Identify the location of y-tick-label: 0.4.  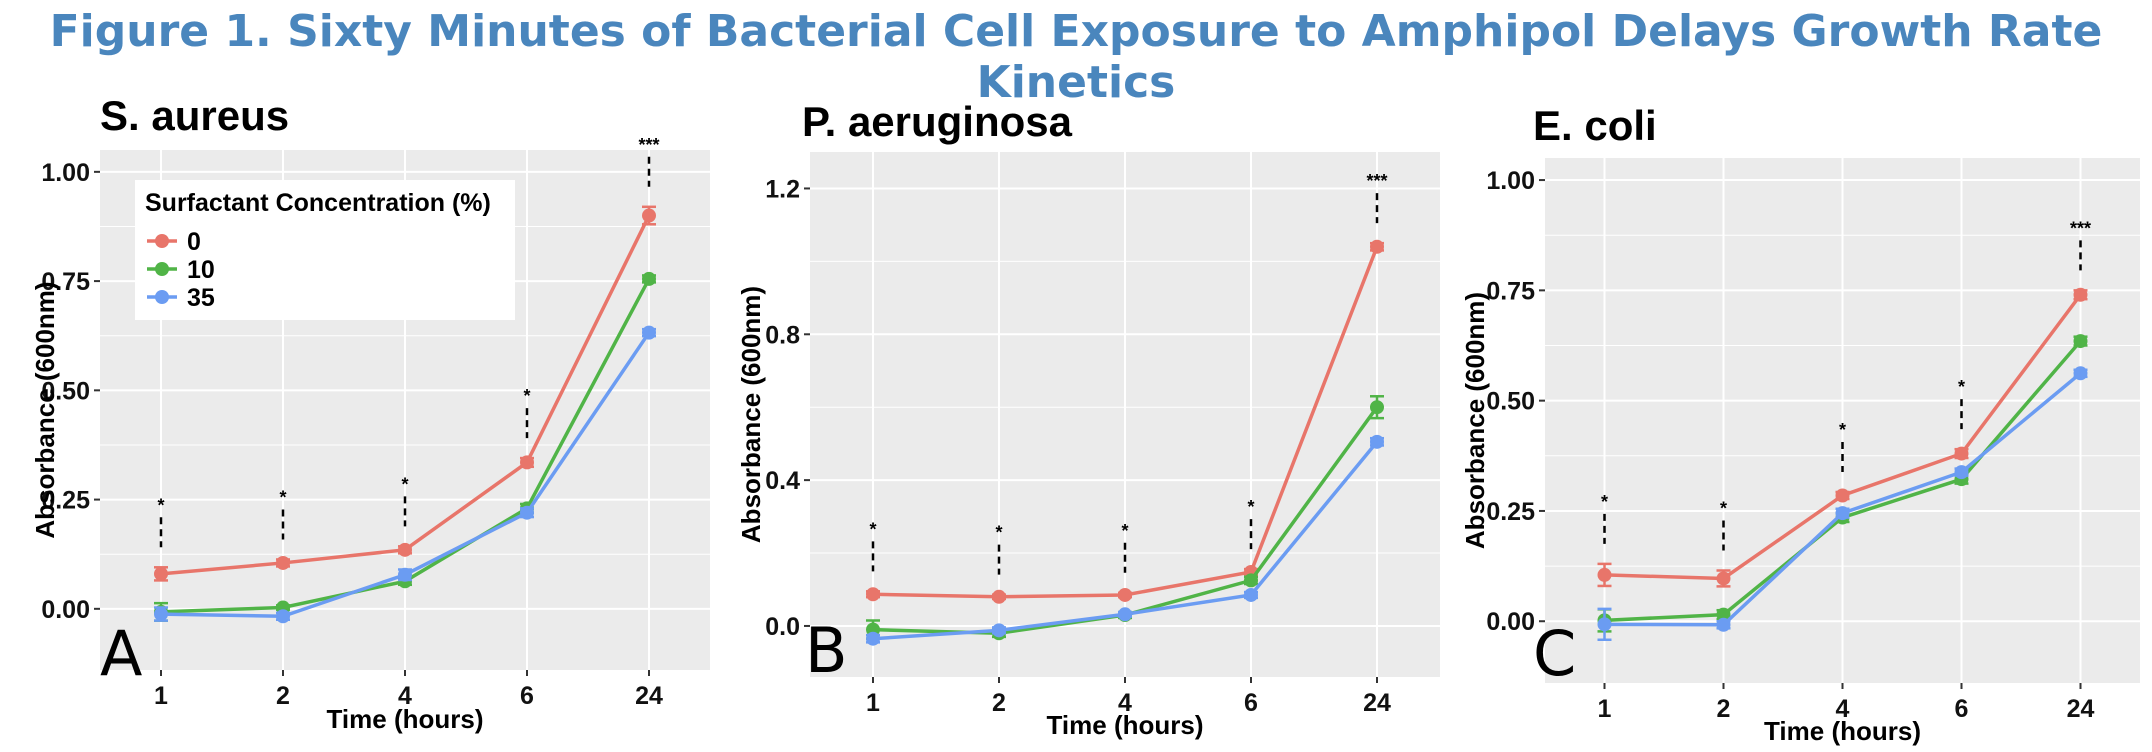
(782, 481).